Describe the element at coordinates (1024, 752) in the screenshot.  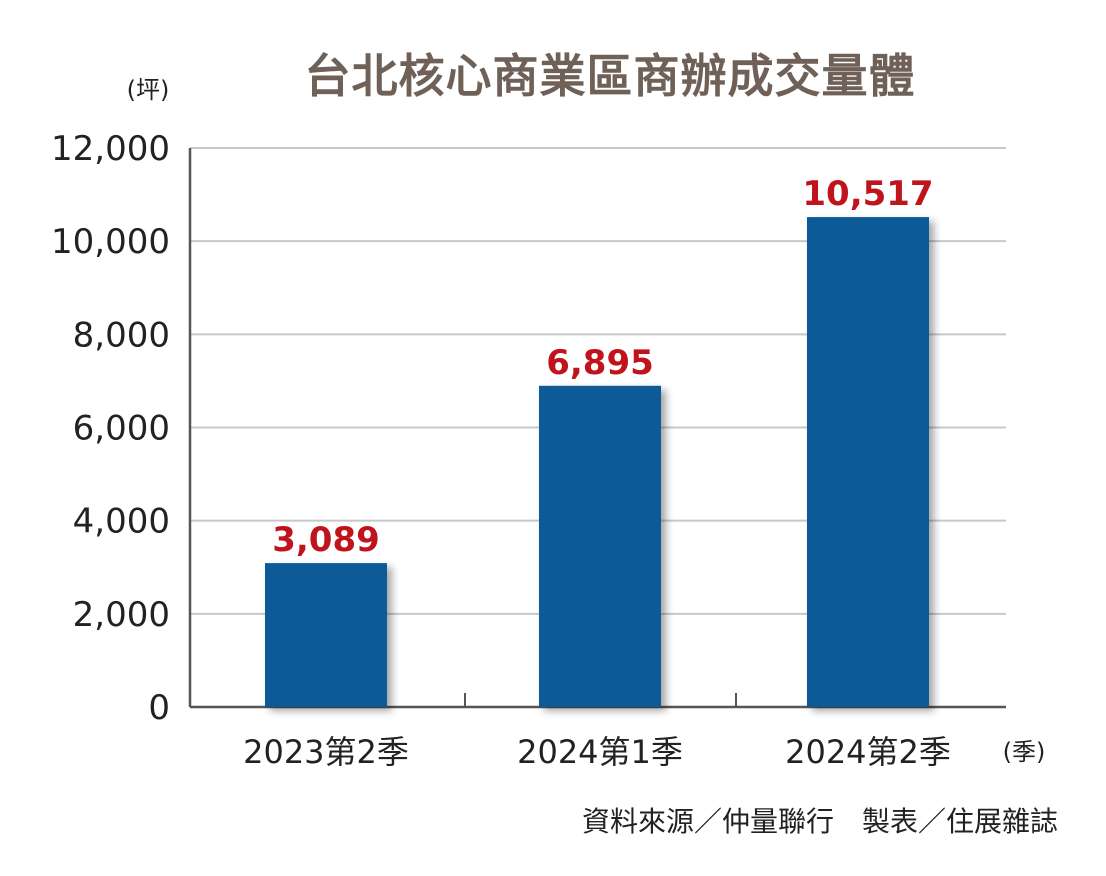
I see `x-axis-unit-label: (季)` at that location.